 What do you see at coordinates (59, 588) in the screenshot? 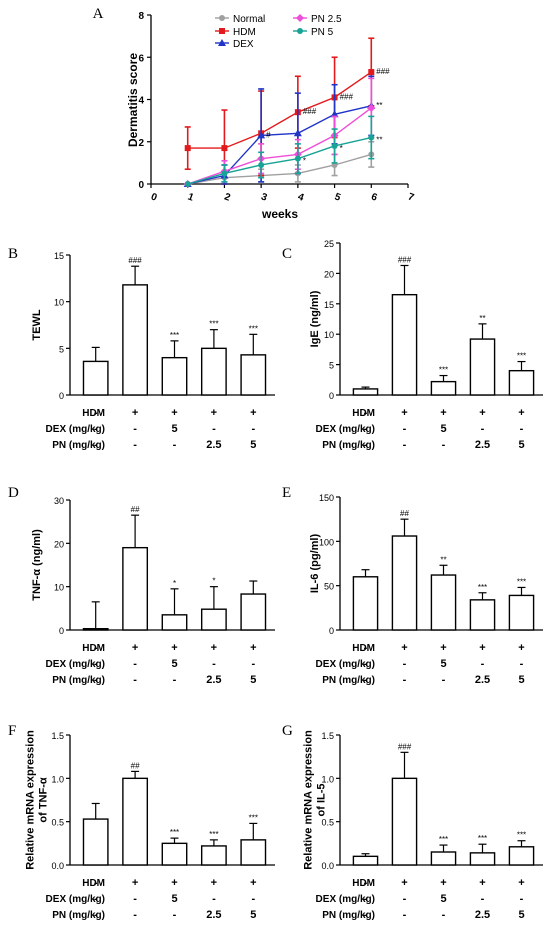
I see `y-tick-label: 10` at bounding box center [59, 588].